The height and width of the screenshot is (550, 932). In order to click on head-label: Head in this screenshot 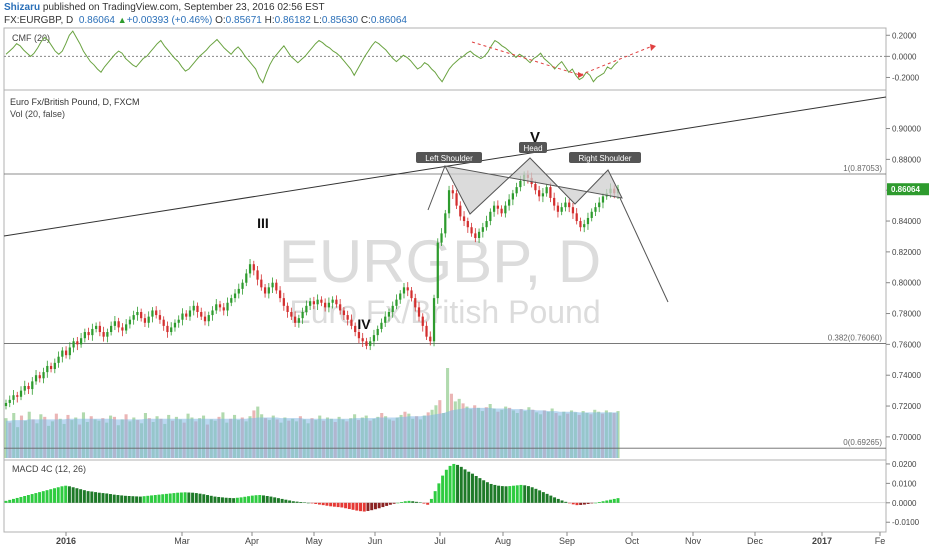, I will do `click(533, 147)`.